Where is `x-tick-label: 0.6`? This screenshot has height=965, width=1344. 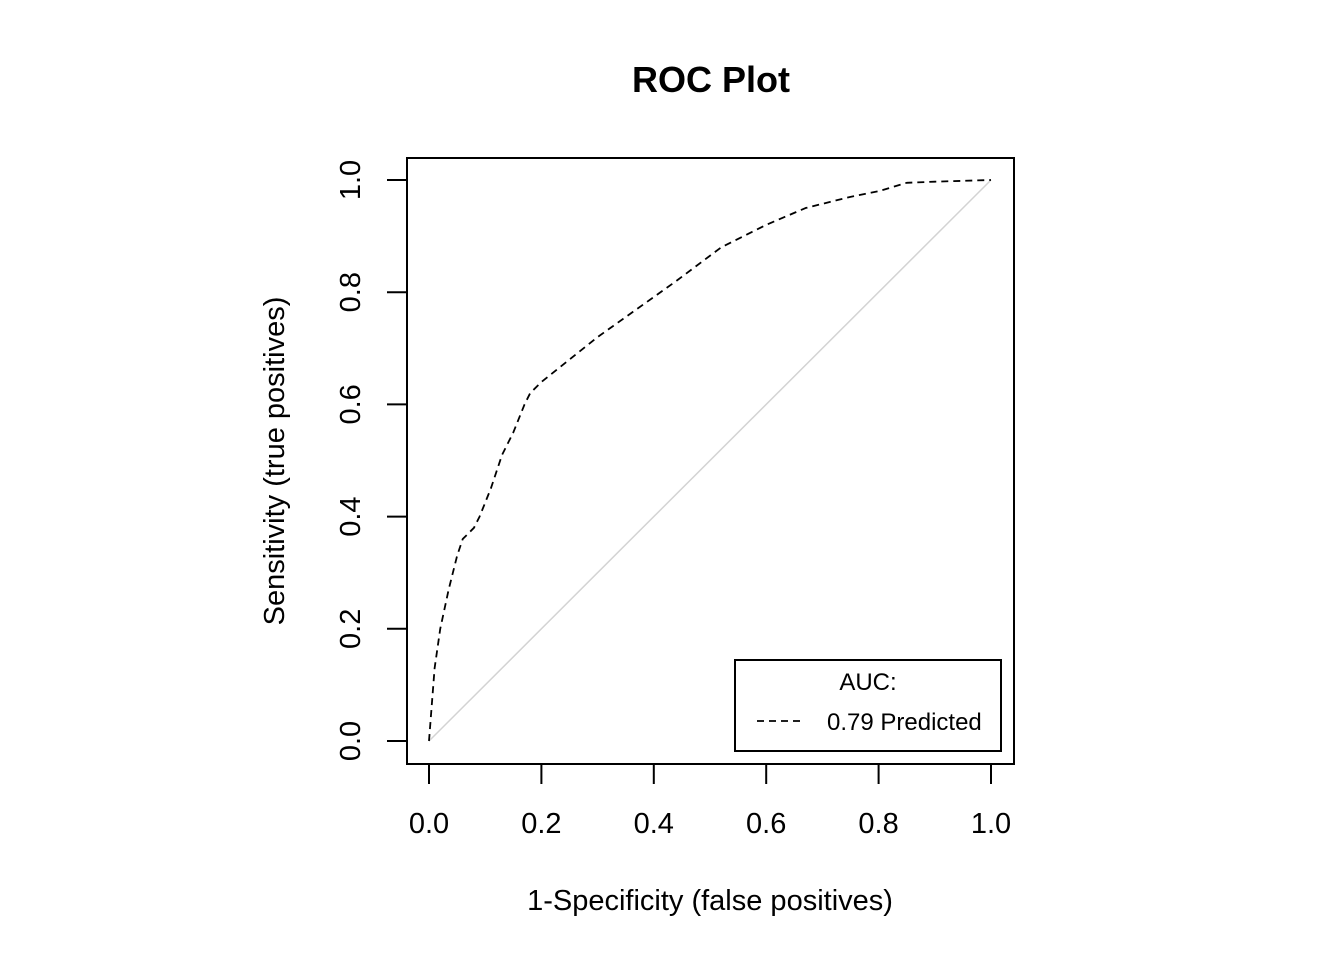 x-tick-label: 0.6 is located at coordinates (766, 824).